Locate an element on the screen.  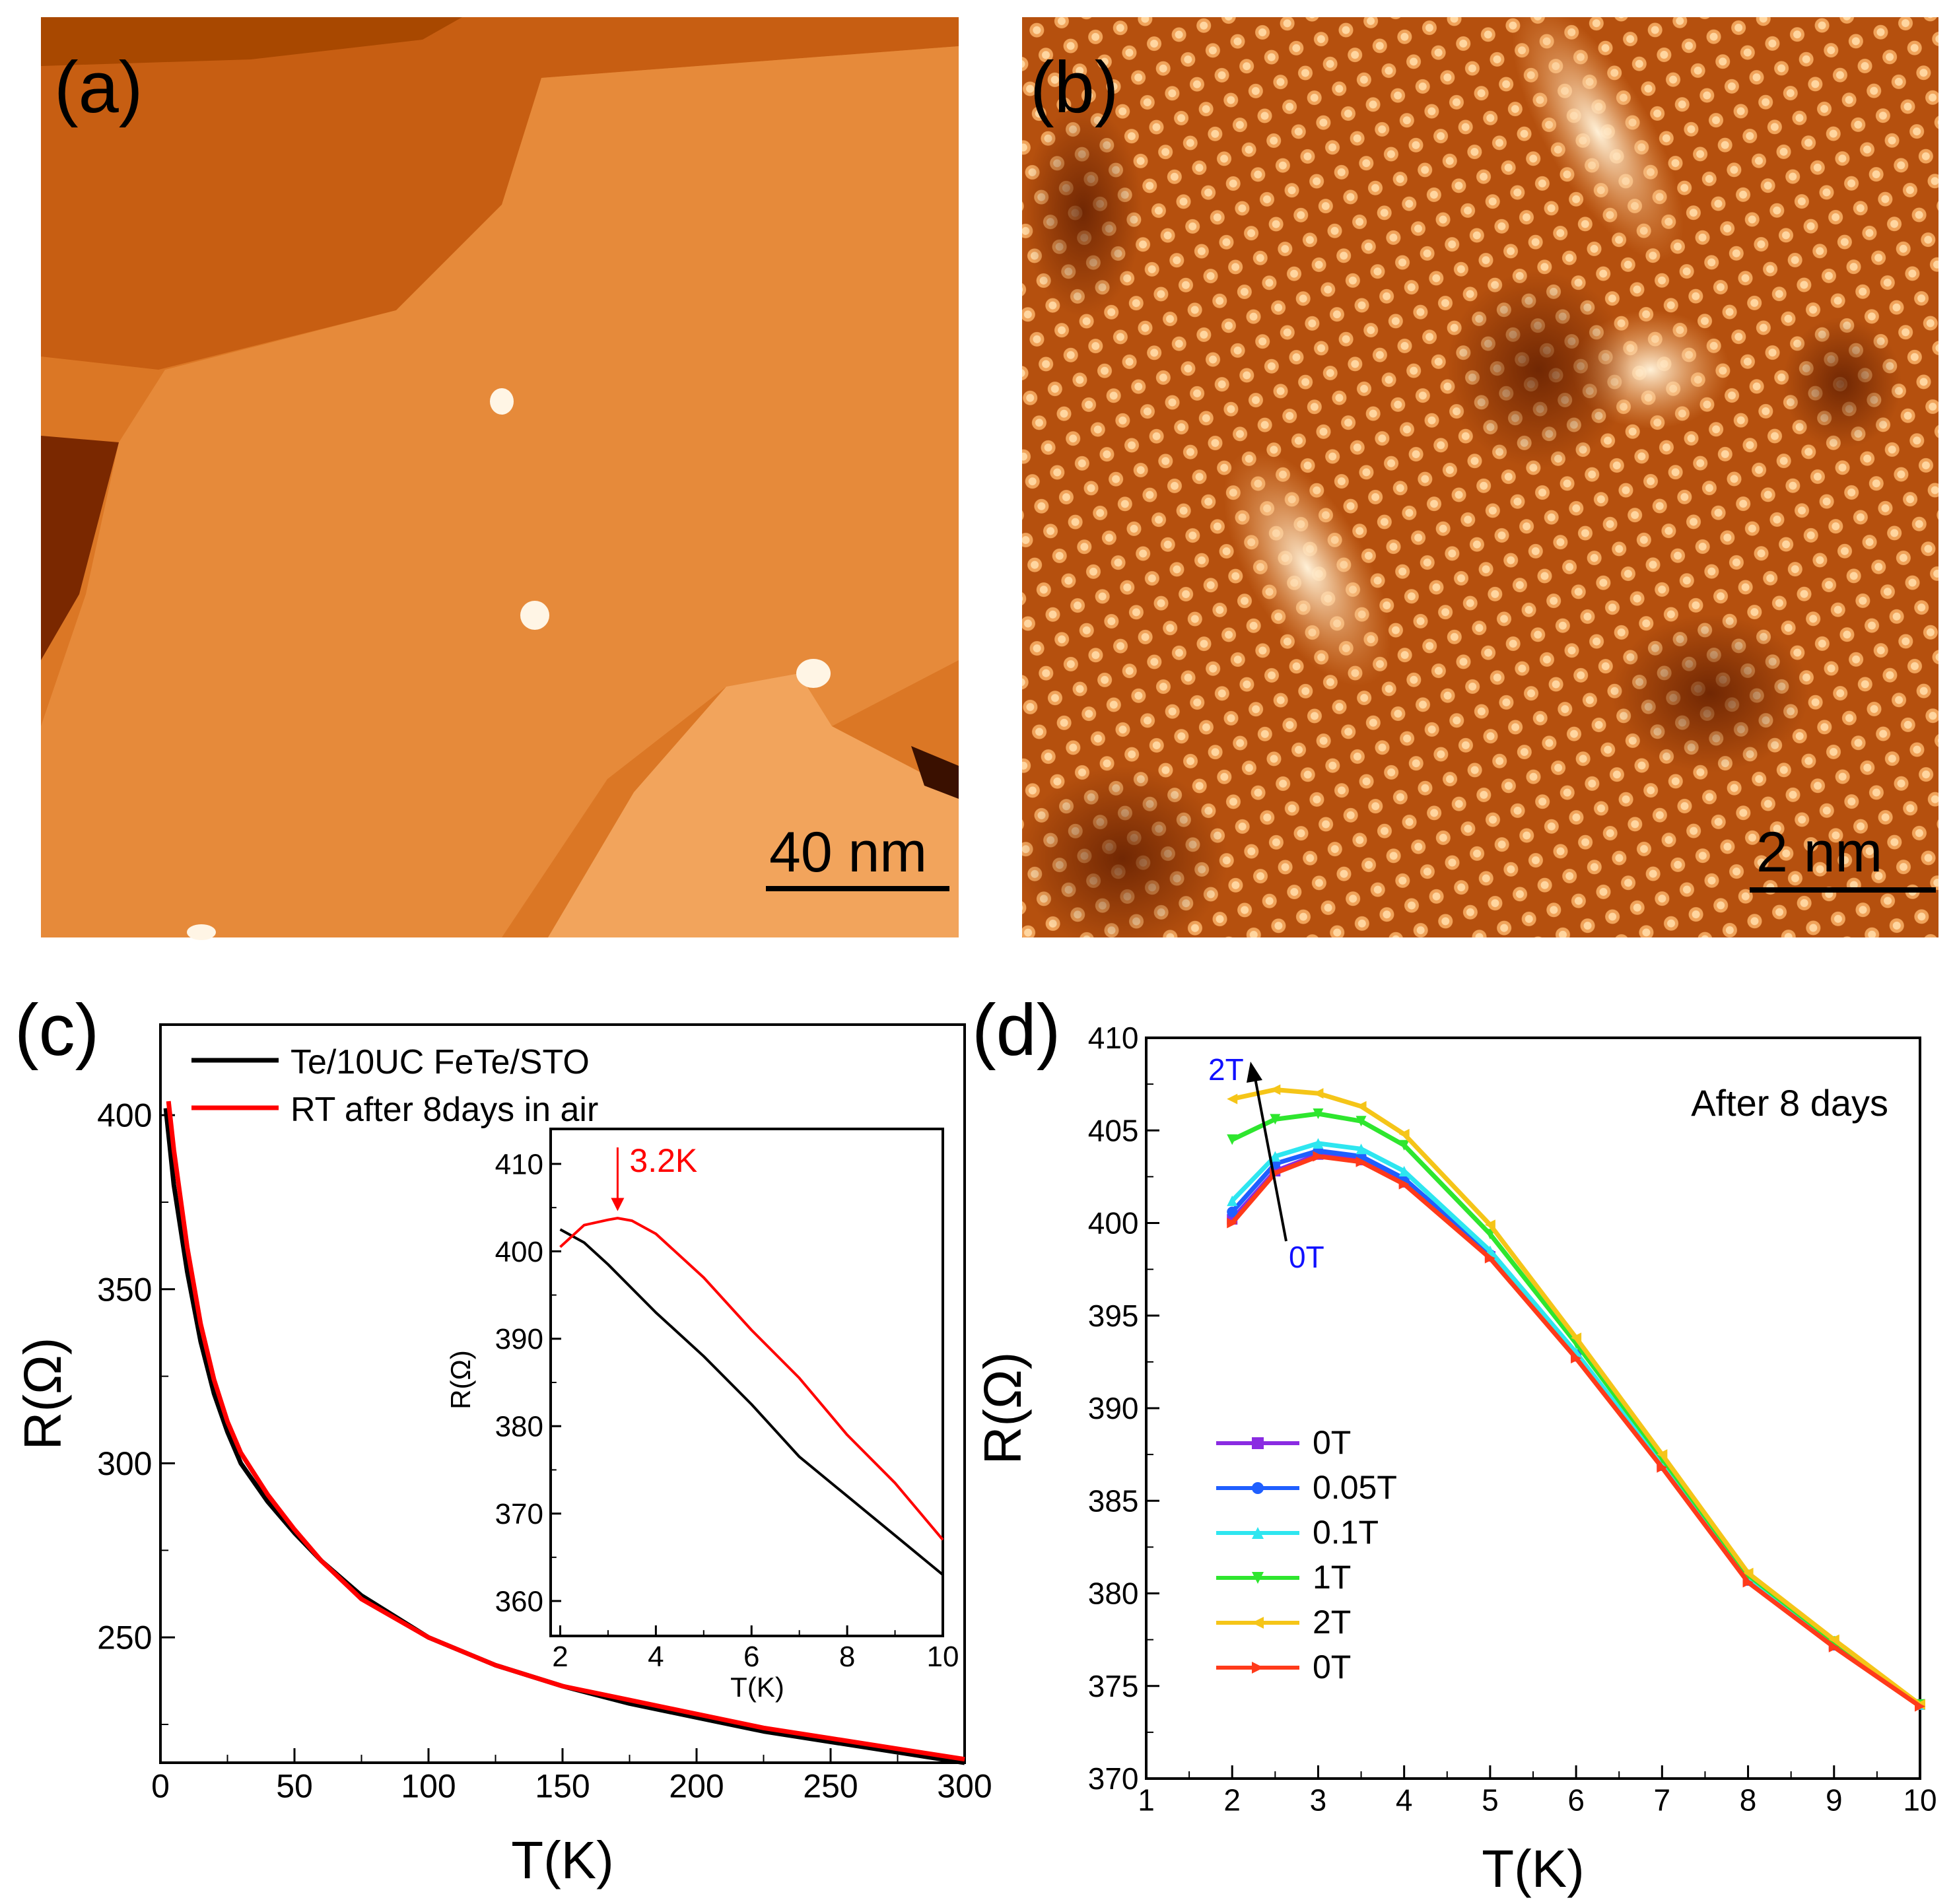
y-axis-label-c: R(Ω) is located at coordinates (42, 1394).